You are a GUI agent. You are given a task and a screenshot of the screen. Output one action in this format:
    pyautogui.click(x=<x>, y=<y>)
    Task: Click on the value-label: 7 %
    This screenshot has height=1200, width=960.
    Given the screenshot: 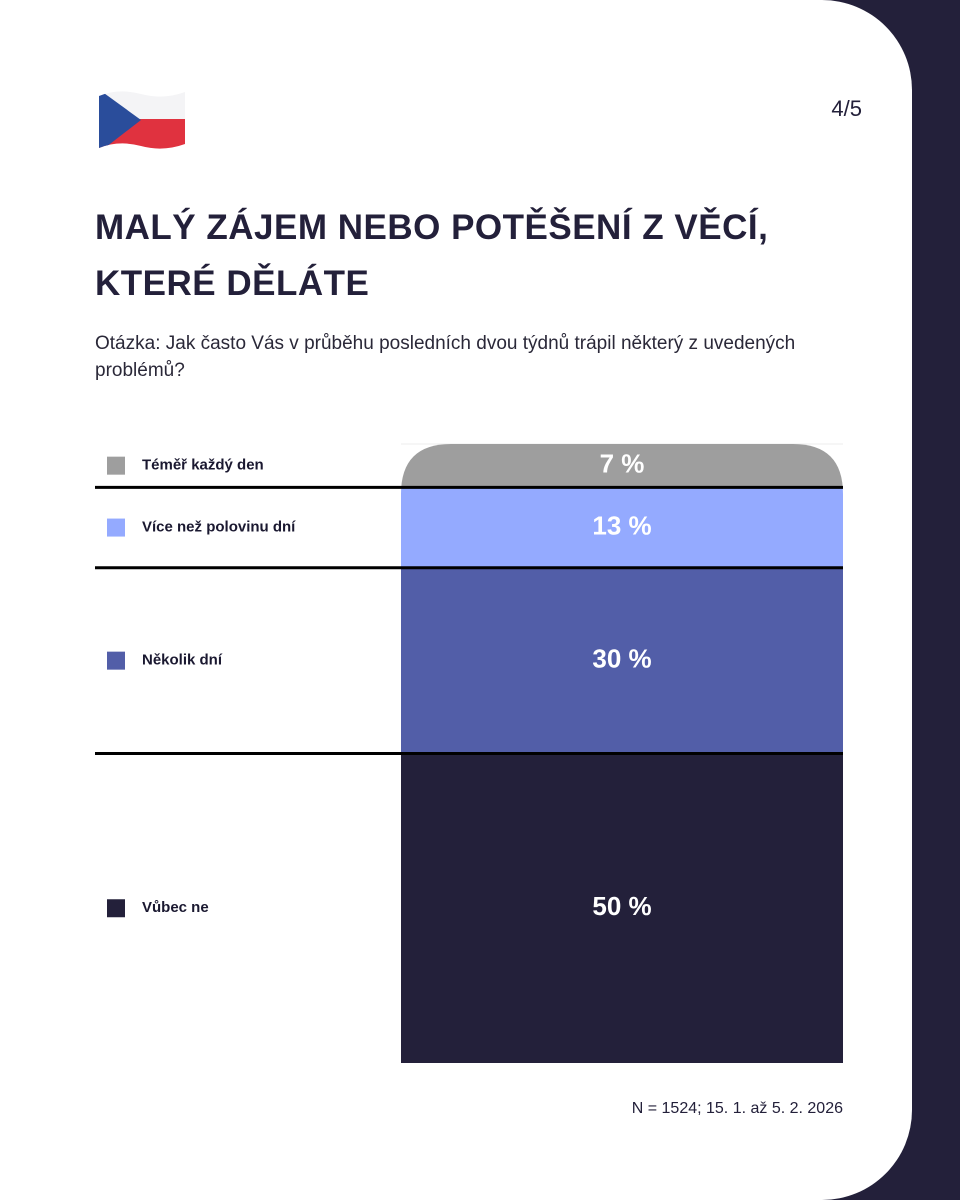 What is the action you would take?
    pyautogui.click(x=622, y=464)
    